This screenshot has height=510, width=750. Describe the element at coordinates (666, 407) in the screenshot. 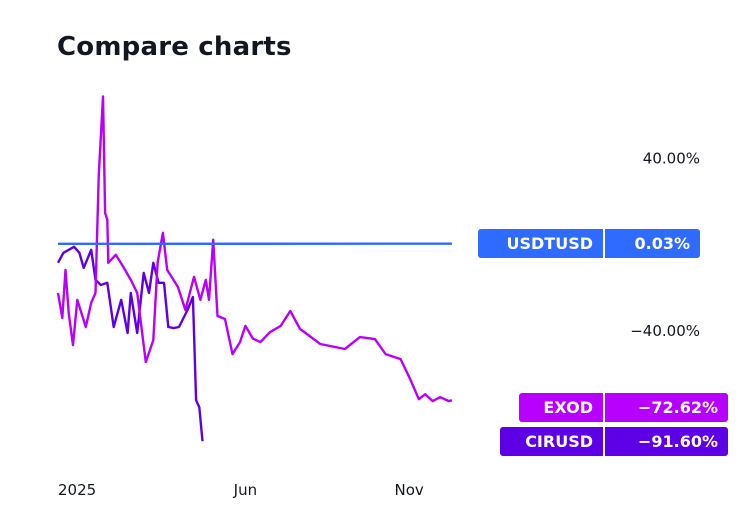

I see `series-value-label: −72.62%` at that location.